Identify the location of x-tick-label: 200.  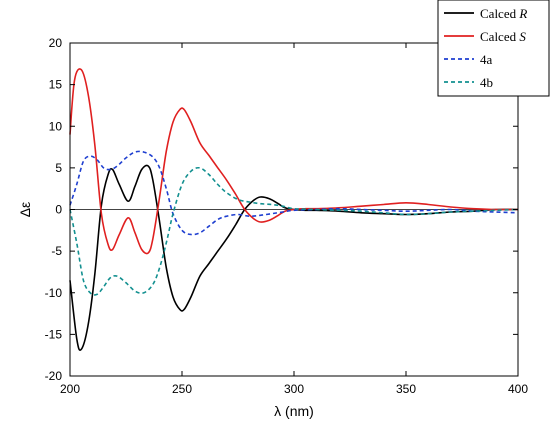
(70, 389).